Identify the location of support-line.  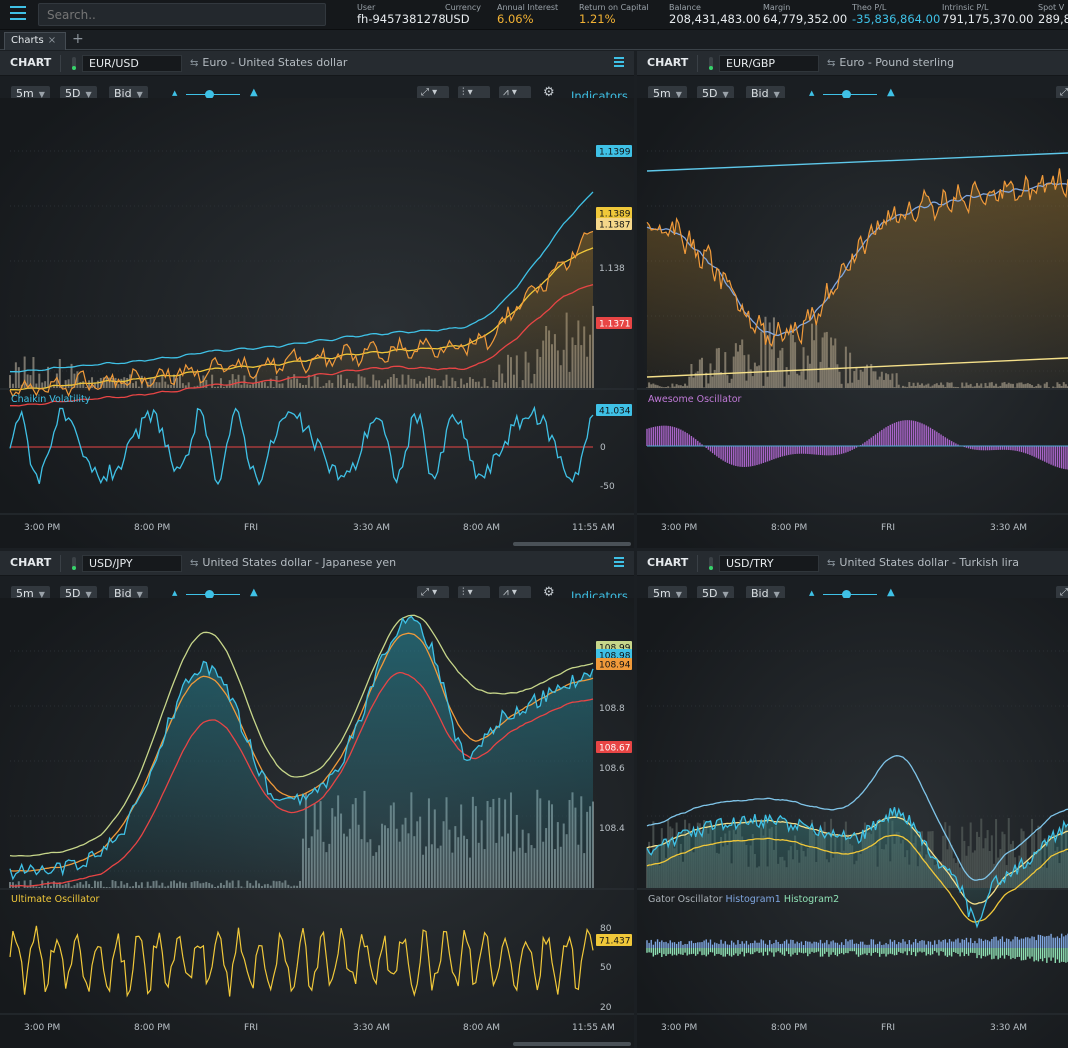
(857, 367).